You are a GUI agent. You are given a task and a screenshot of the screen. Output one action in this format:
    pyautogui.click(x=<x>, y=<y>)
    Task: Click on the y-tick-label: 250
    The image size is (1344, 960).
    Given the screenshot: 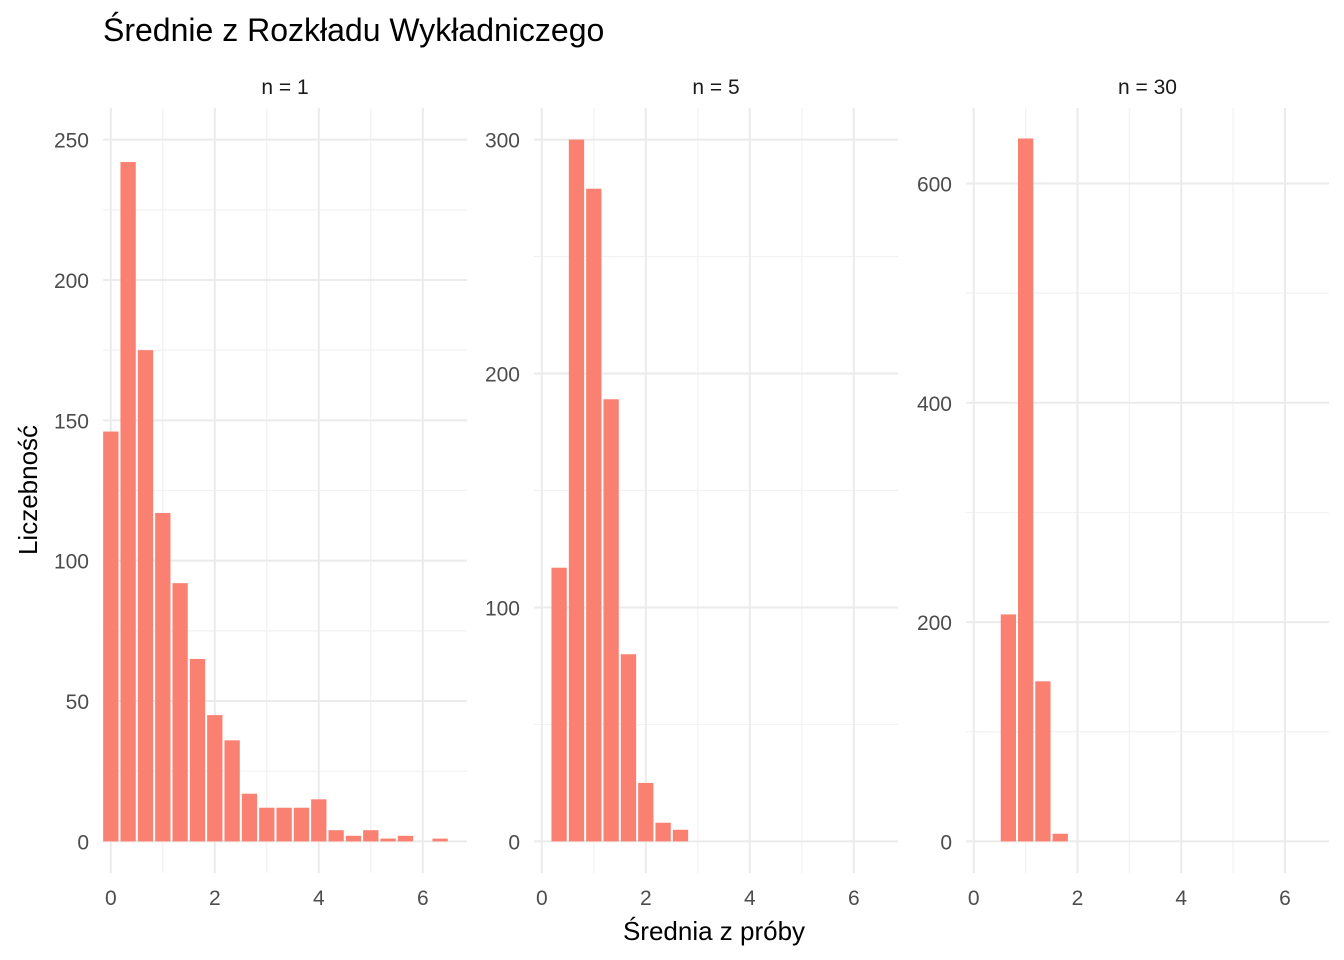 What is the action you would take?
    pyautogui.click(x=71, y=141)
    